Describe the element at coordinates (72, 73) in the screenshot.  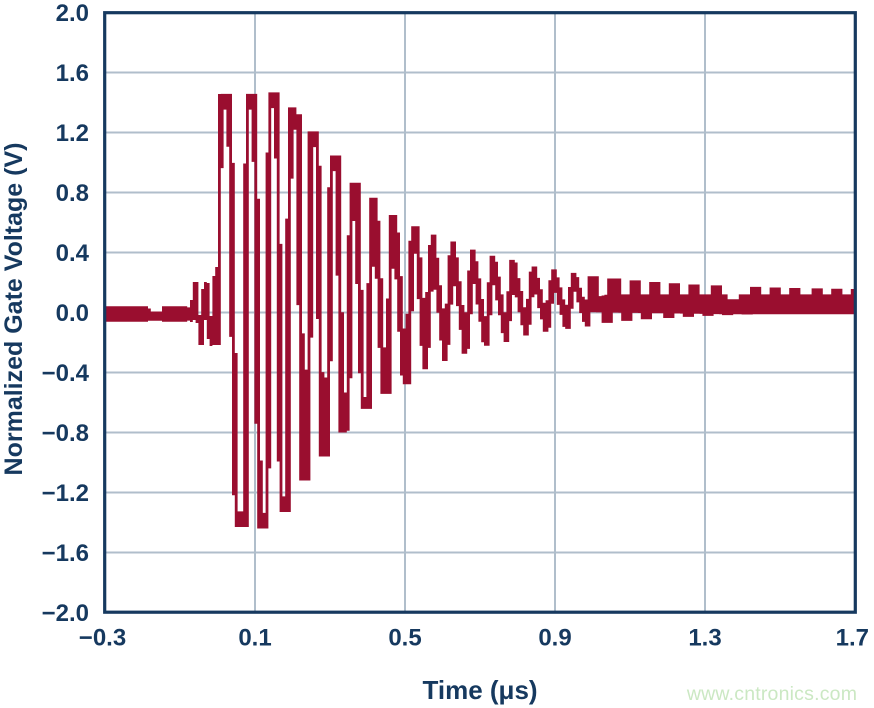
I see `svg-text: 1.6` at that location.